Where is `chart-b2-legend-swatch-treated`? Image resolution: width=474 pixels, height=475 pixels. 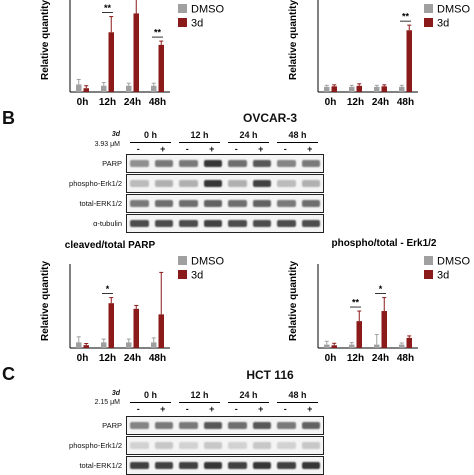
chart-b2-legend-swatch-treated is located at coordinates (428, 274).